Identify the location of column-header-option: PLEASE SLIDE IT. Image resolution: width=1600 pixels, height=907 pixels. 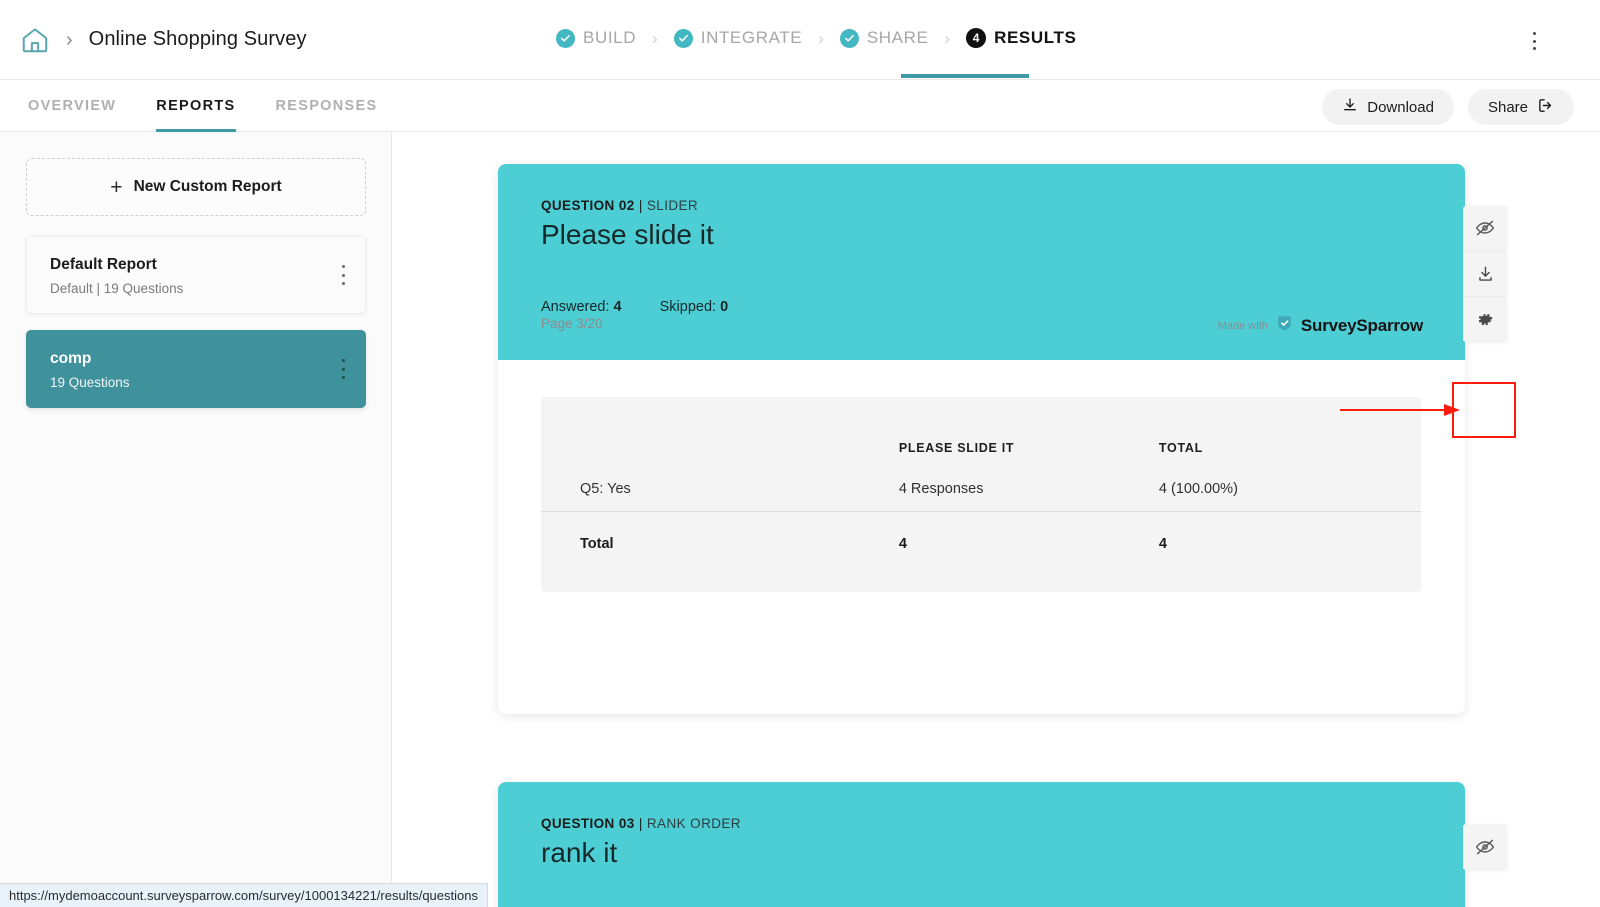
(956, 448).